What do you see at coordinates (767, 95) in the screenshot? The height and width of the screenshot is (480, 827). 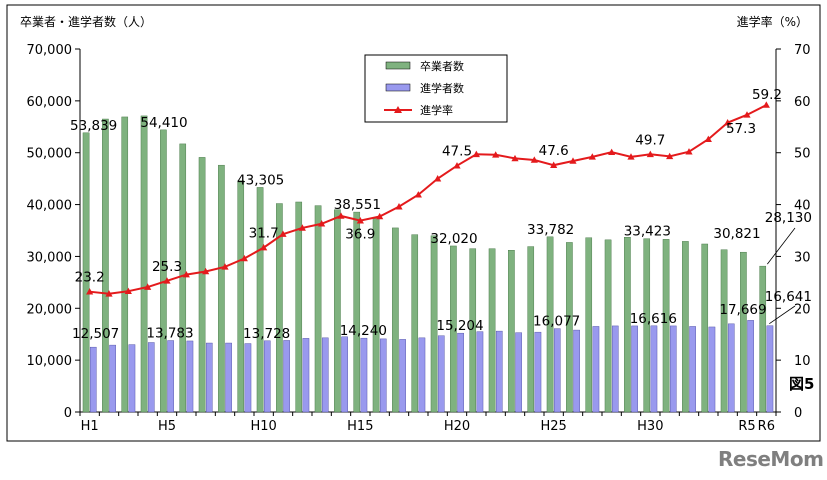 I see `data-label-rate: 59.2` at bounding box center [767, 95].